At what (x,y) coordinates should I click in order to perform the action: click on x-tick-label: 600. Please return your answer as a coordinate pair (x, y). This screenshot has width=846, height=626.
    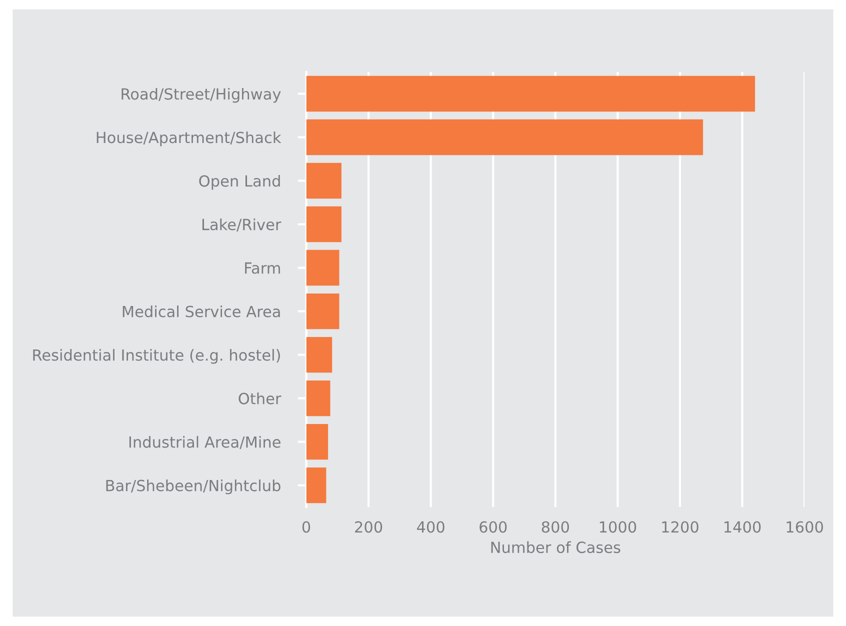
    Looking at the image, I should click on (493, 527).